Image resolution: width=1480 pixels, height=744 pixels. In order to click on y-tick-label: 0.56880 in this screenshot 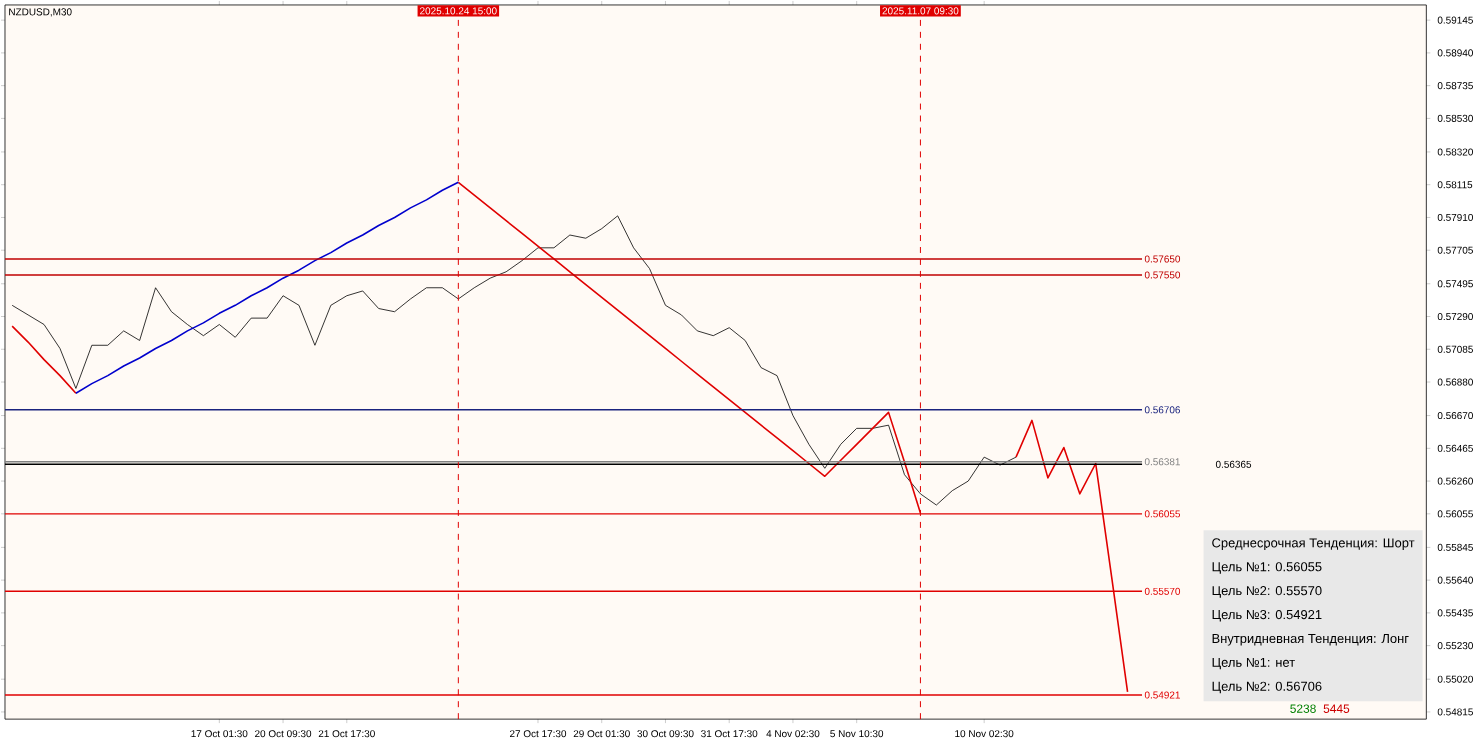, I will do `click(1455, 382)`.